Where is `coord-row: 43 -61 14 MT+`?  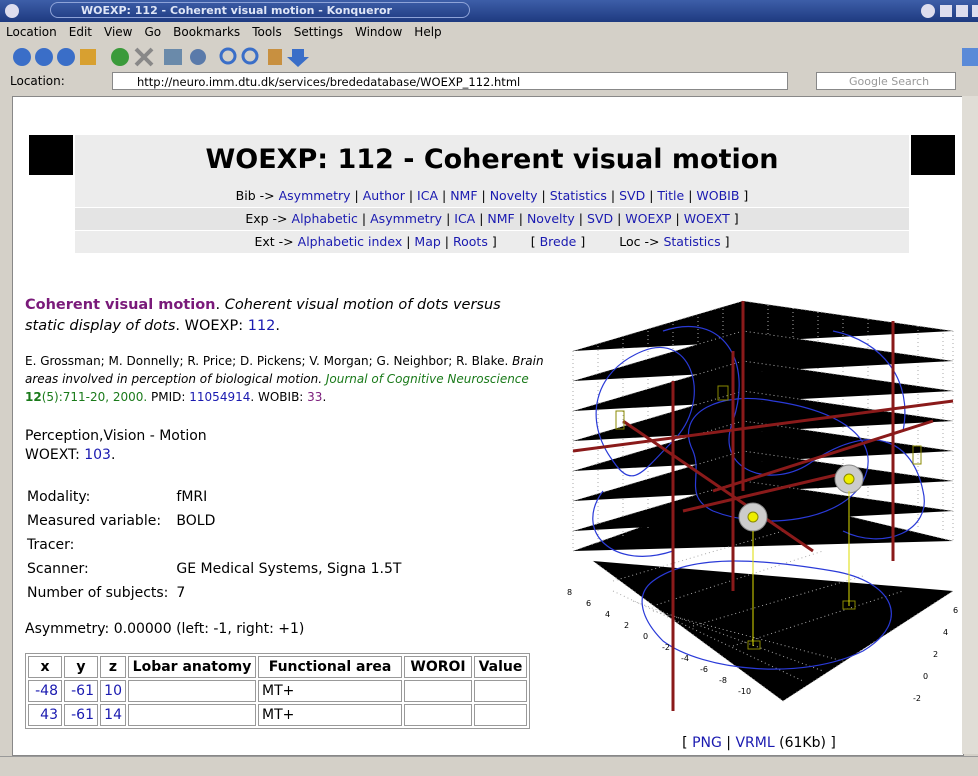
coord-row: 43 -61 14 MT+ is located at coordinates (277, 715).